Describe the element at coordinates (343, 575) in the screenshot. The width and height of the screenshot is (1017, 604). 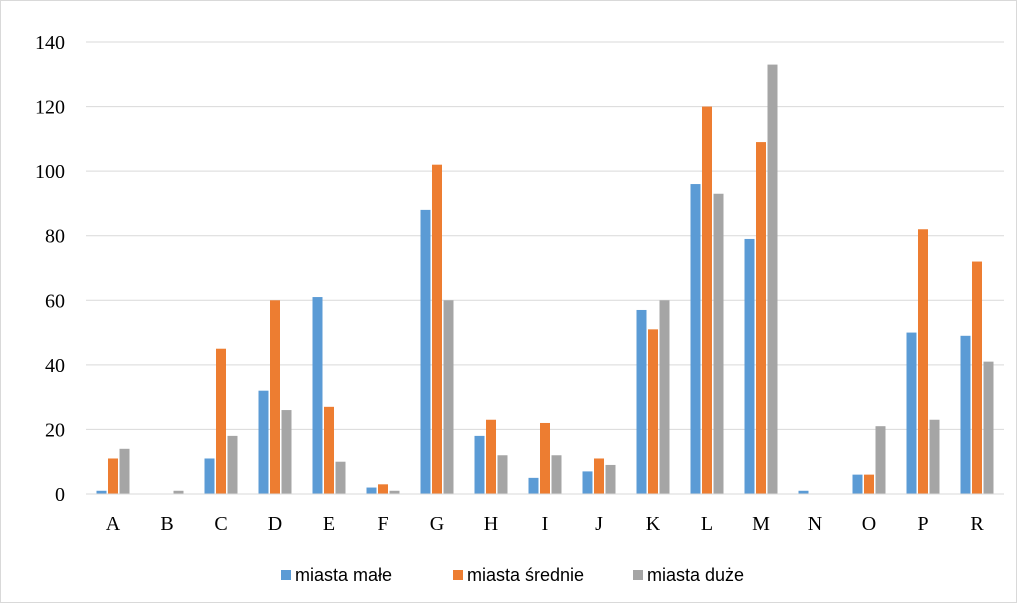
I see `legend-label: miasta małe` at that location.